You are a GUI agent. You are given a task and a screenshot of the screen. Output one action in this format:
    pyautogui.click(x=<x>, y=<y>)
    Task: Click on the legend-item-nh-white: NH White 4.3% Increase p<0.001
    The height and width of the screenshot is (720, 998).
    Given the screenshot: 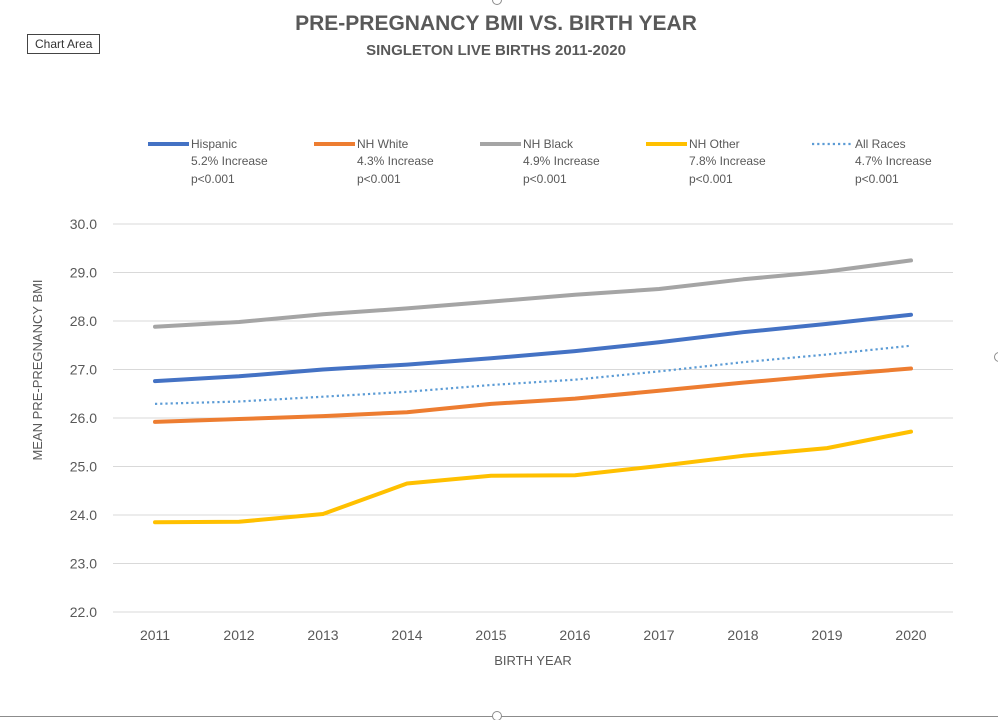 What is the action you would take?
    pyautogui.click(x=374, y=161)
    